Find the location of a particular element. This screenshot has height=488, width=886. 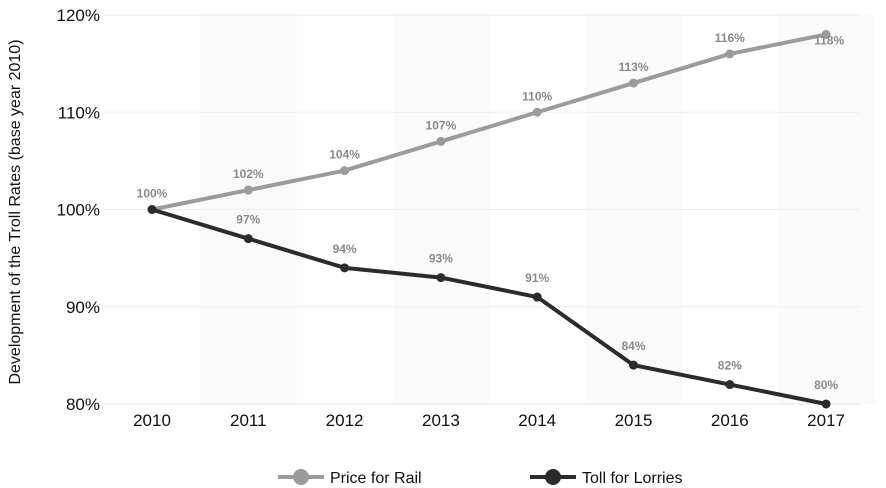

x-tick-label: 2012 is located at coordinates (345, 420).